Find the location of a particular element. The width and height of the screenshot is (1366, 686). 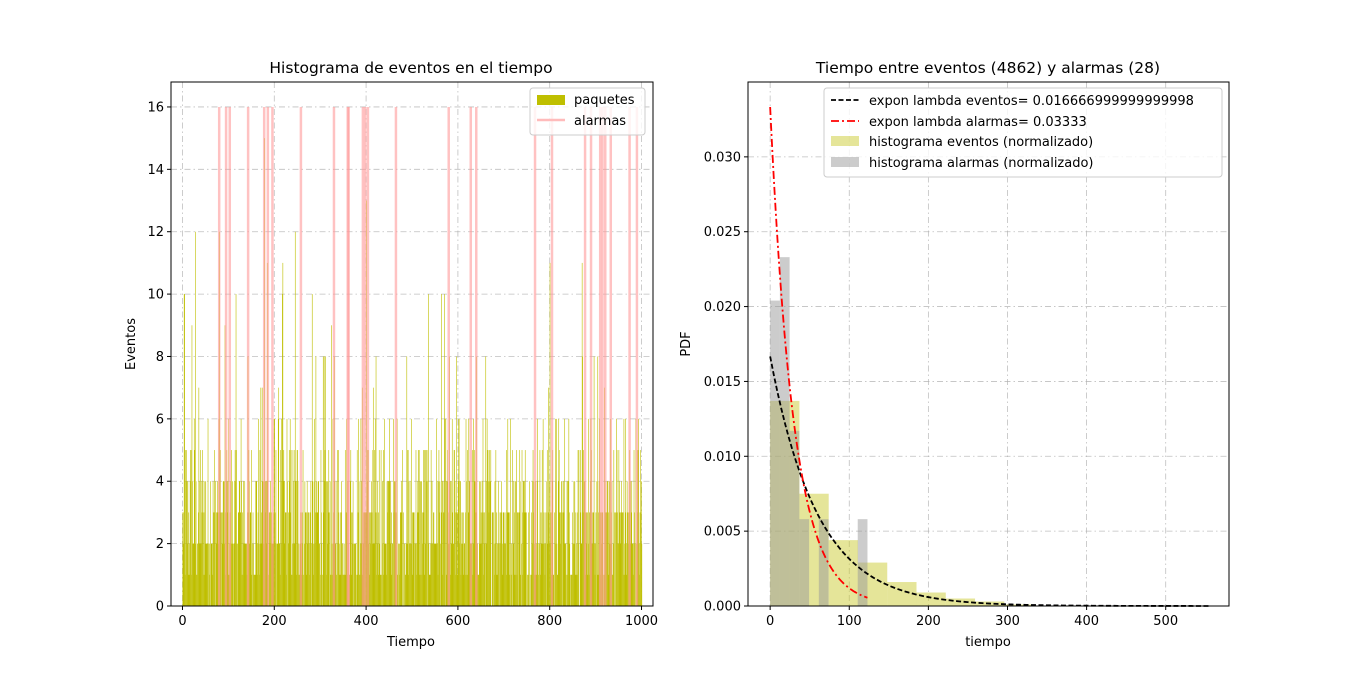

y-tick-label: 0 is located at coordinates (160, 607).